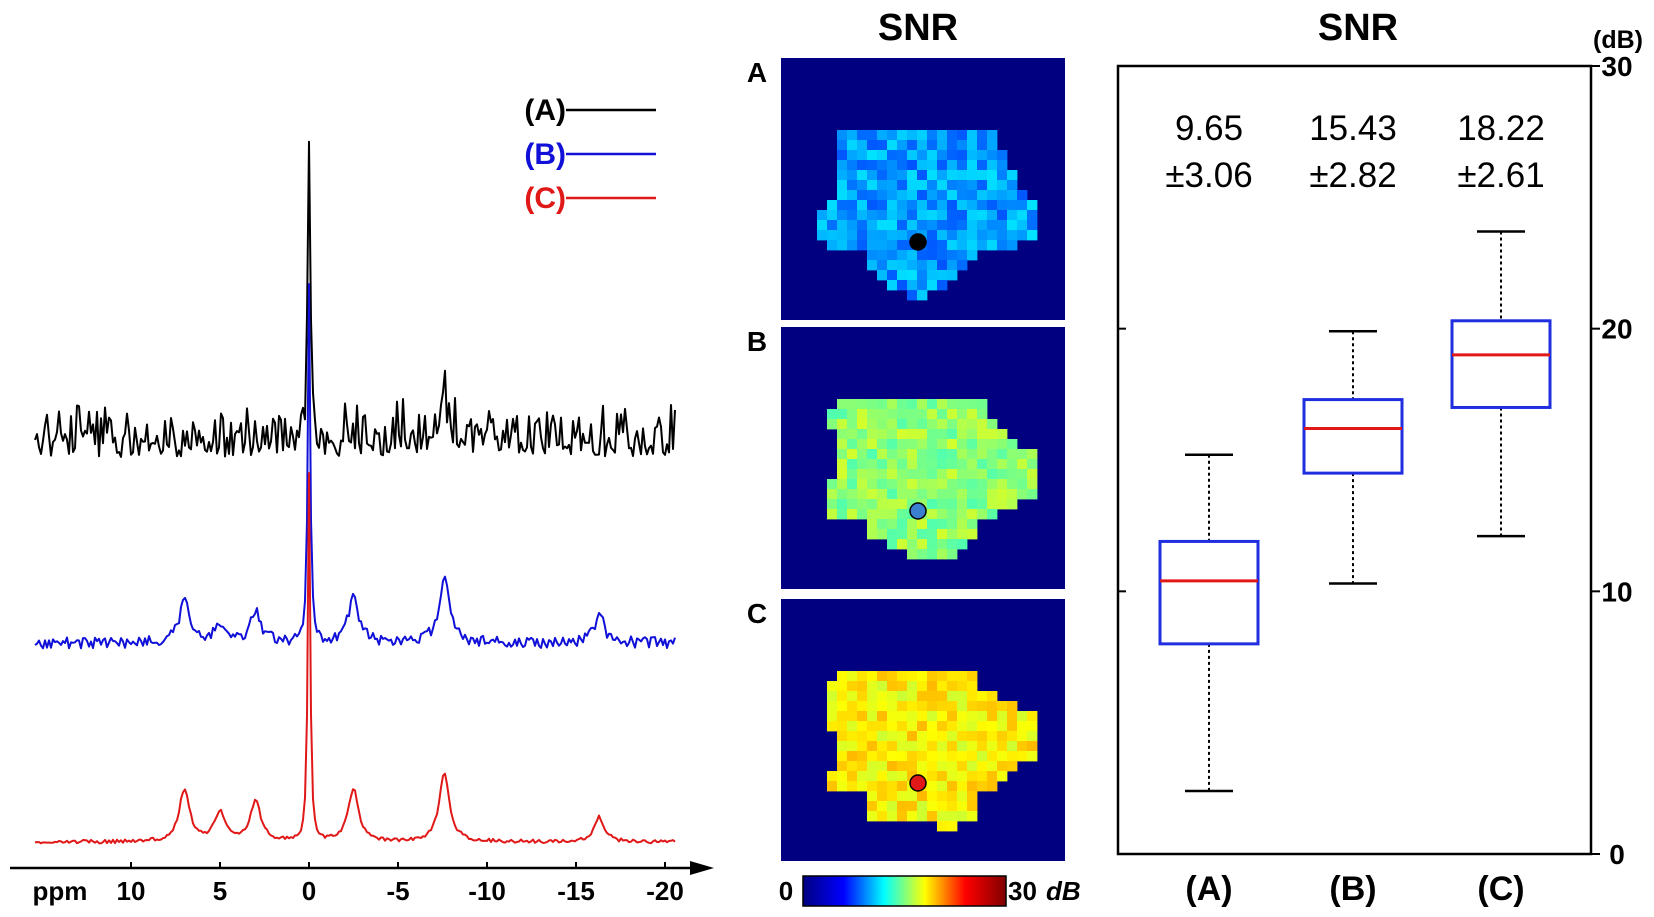 The width and height of the screenshot is (1654, 917). What do you see at coordinates (1616, 329) in the screenshot?
I see `y-tick-label: 20` at bounding box center [1616, 329].